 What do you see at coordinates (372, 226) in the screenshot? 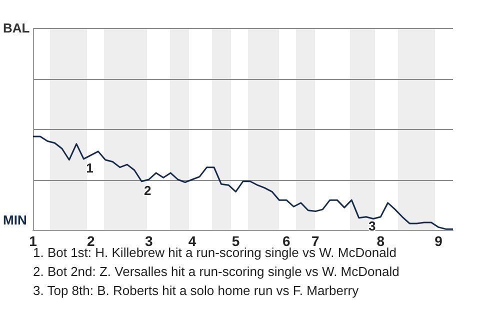
I see `annotation: 3` at bounding box center [372, 226].